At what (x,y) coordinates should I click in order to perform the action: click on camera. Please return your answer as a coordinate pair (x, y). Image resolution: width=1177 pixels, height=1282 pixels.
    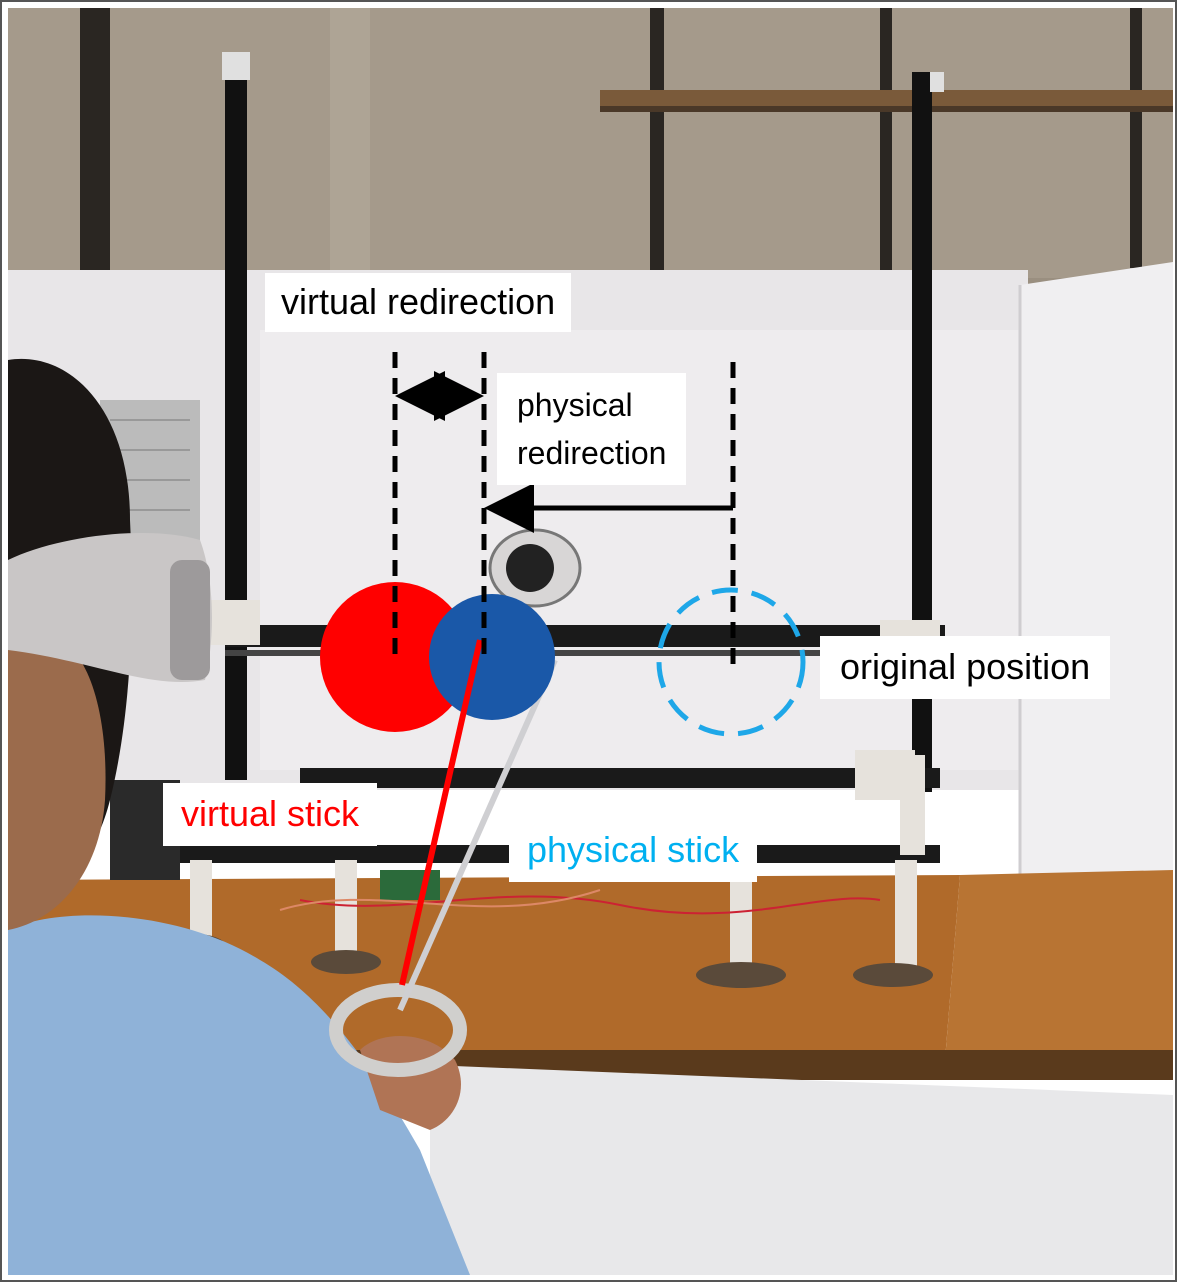
    Looking at the image, I should click on (535, 568).